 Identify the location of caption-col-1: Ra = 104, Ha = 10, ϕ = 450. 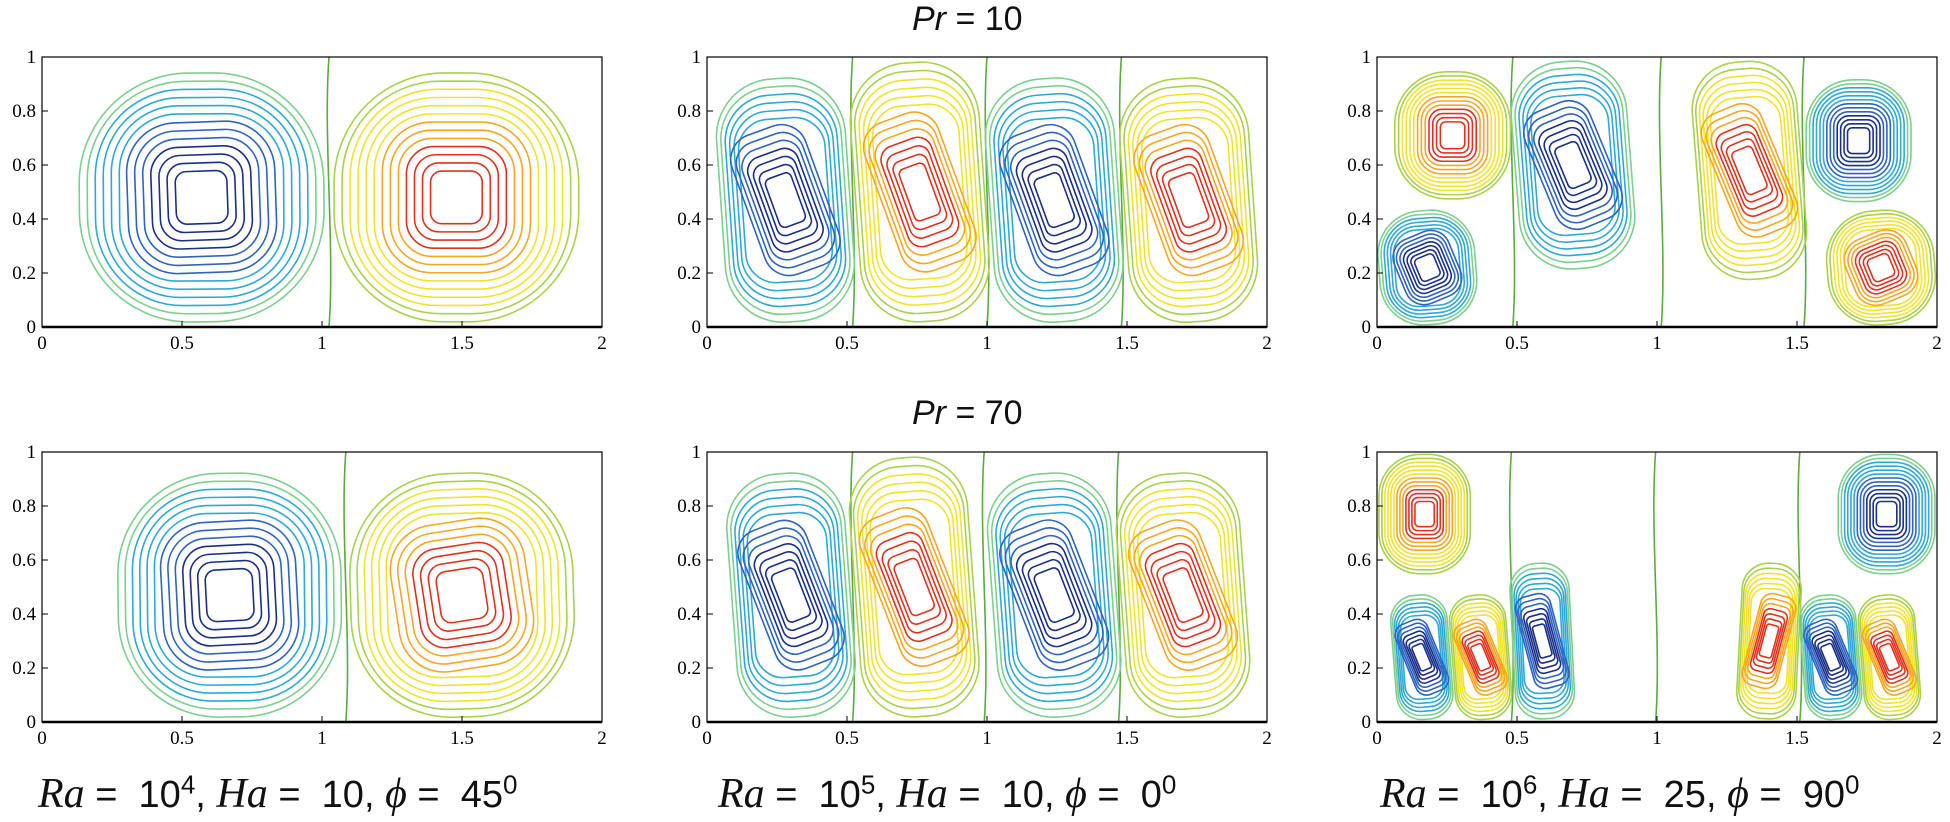
(278, 793).